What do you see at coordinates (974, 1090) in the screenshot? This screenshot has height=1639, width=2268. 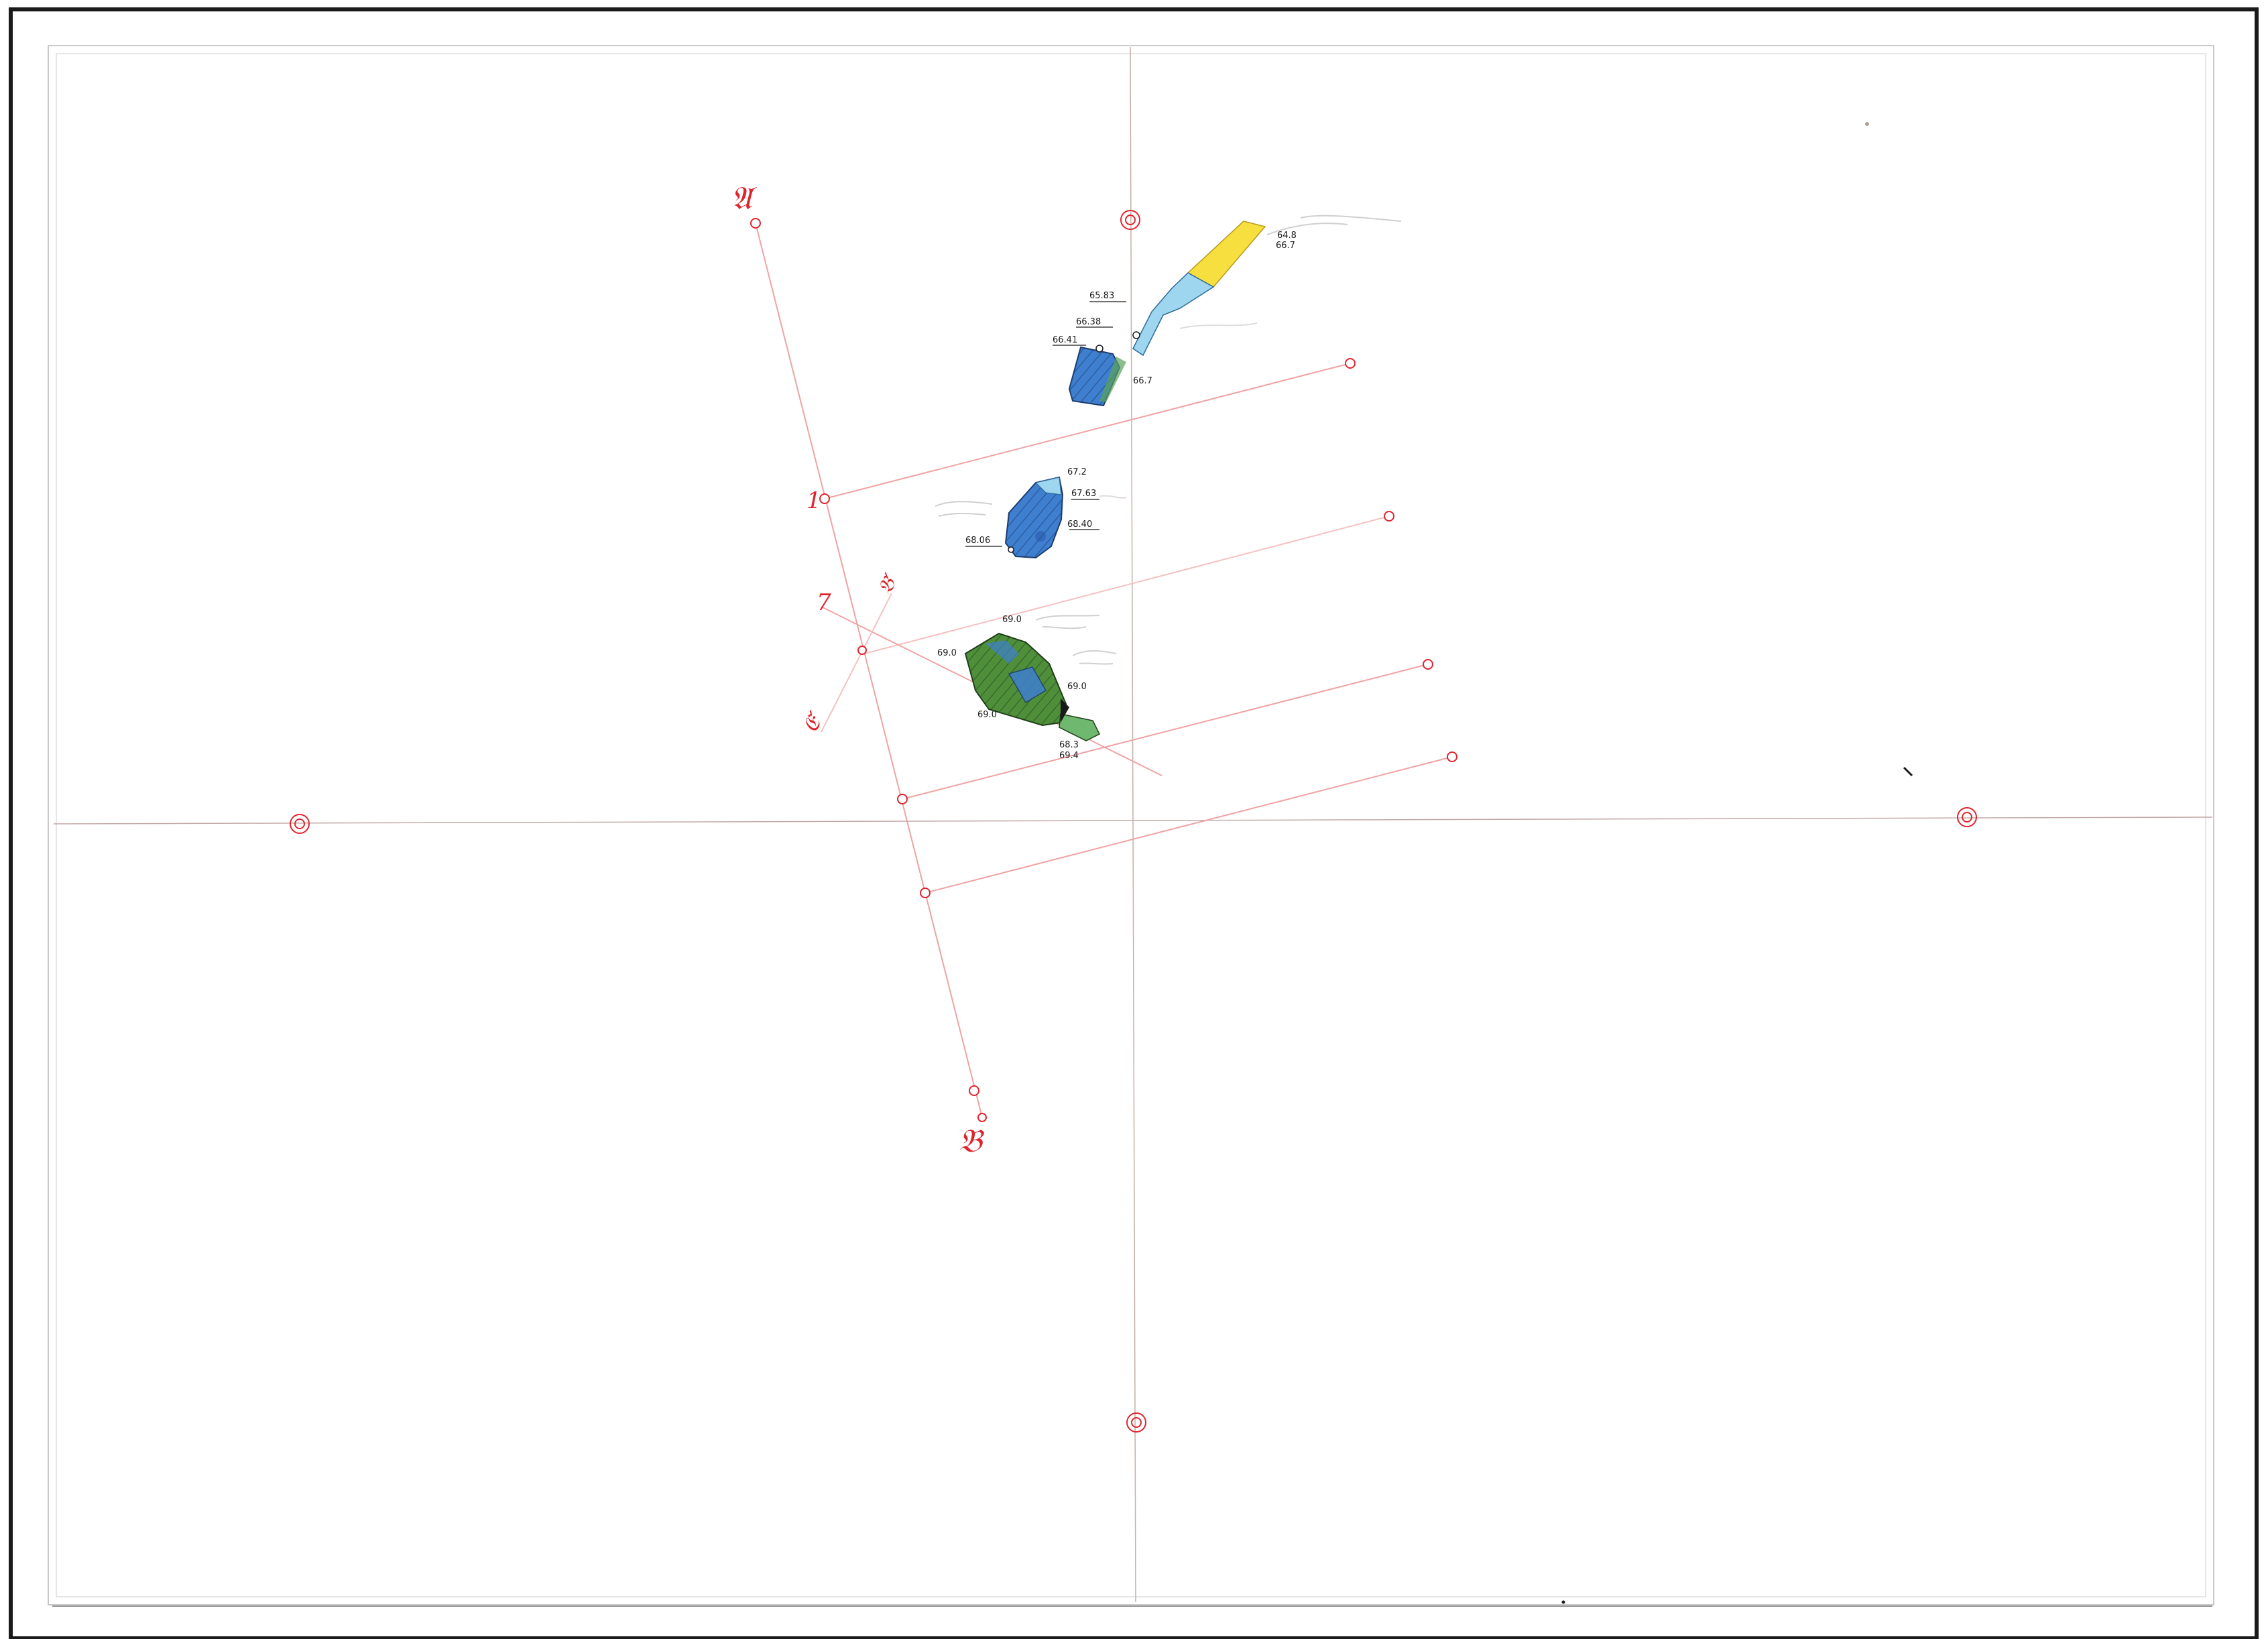 I see `station-b` at bounding box center [974, 1090].